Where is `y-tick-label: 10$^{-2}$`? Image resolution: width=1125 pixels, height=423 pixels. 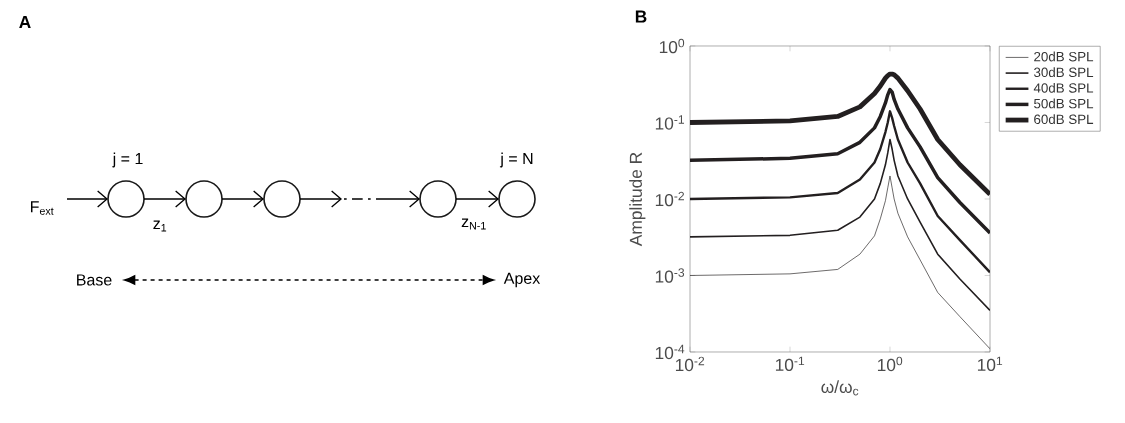
y-tick-label: 10$^{-2}$ is located at coordinates (669, 199).